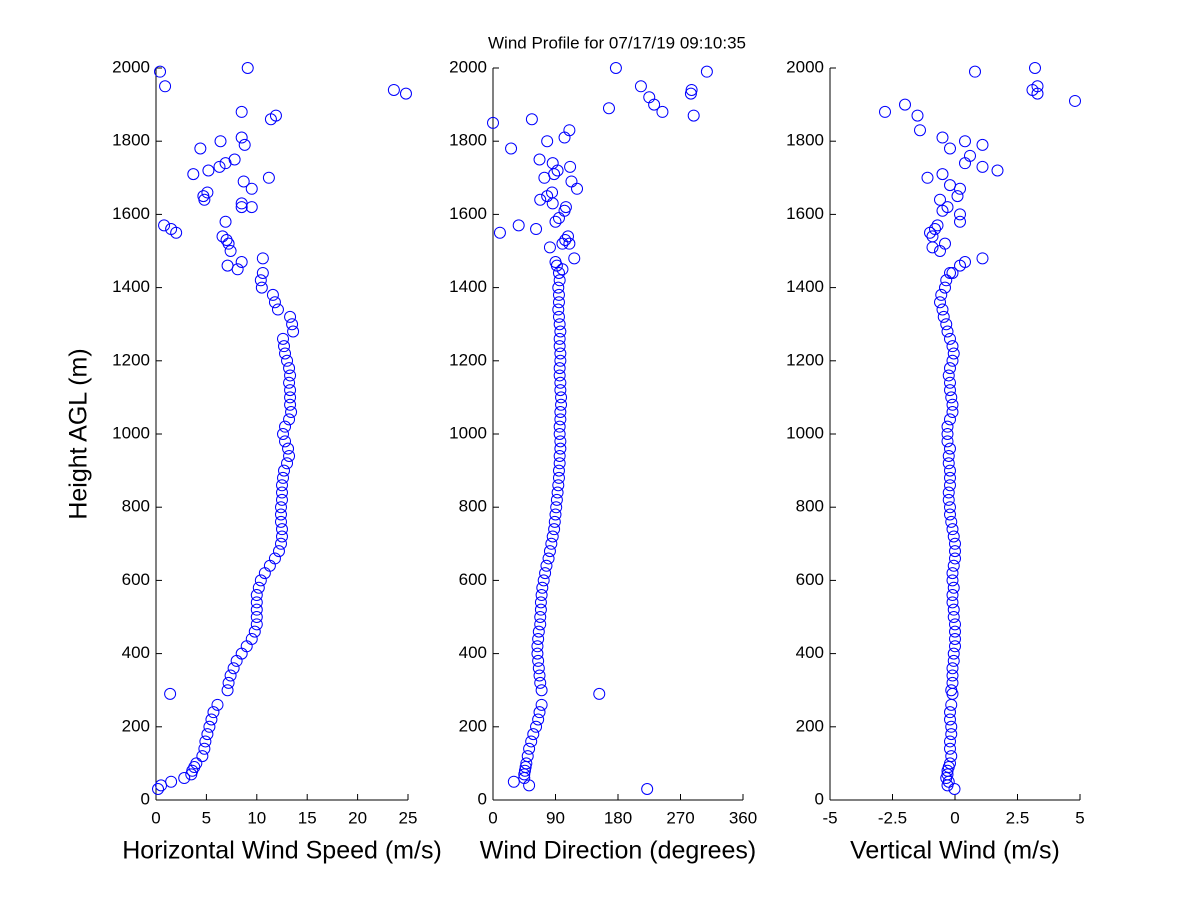 This screenshot has height=900, width=1200. What do you see at coordinates (892, 817) in the screenshot?
I see `x-tick-label: -2.5` at bounding box center [892, 817].